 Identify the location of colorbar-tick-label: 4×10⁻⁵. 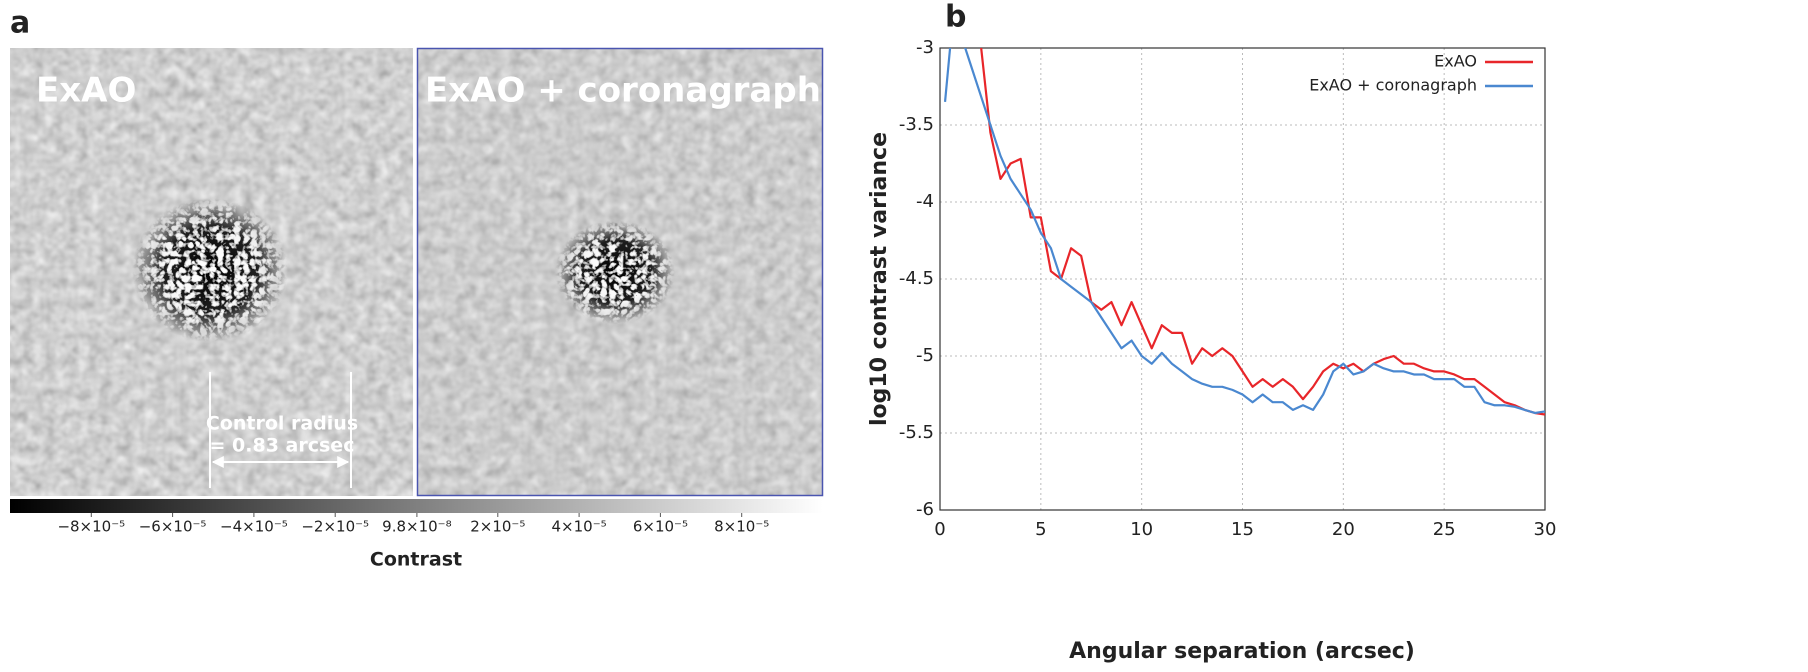
(579, 527).